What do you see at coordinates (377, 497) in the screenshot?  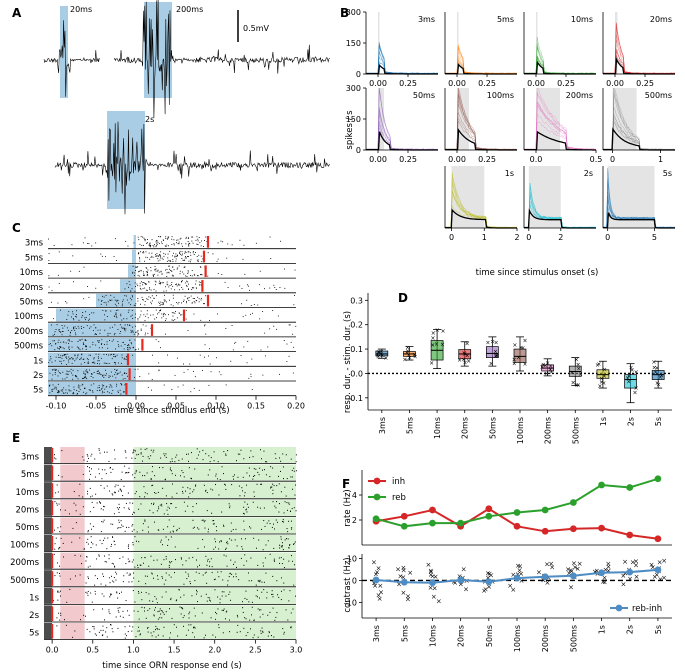 I see `legend-marker` at bounding box center [377, 497].